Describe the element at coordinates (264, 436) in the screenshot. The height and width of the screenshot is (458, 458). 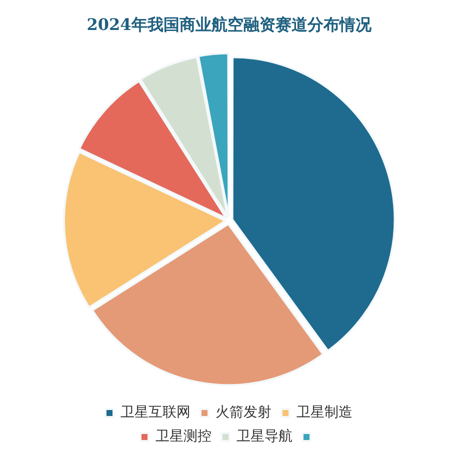
I see `legend-label: 卫星导航` at that location.